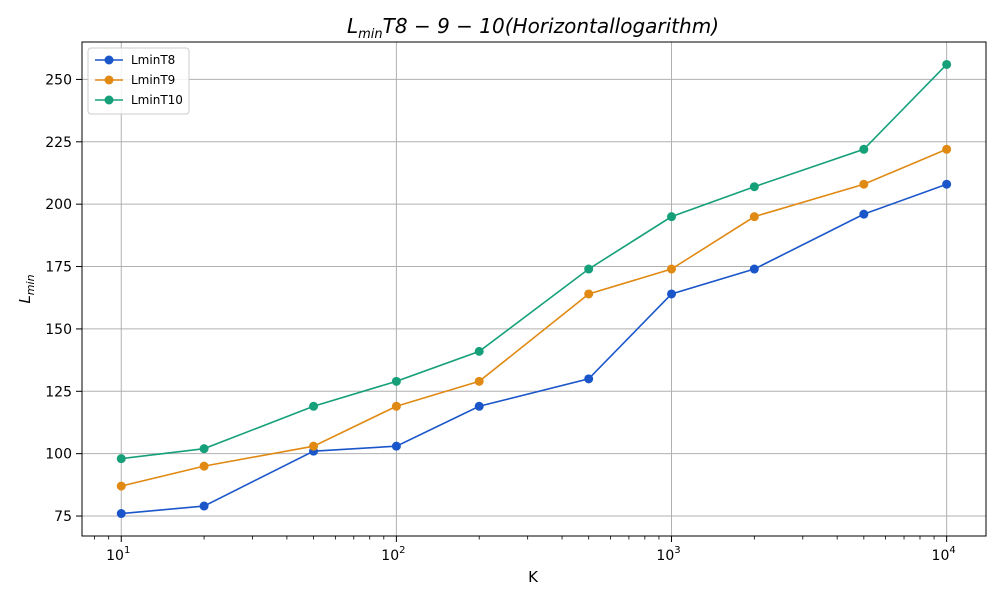  What do you see at coordinates (63, 517) in the screenshot?
I see `y-tick-label: 75` at bounding box center [63, 517].